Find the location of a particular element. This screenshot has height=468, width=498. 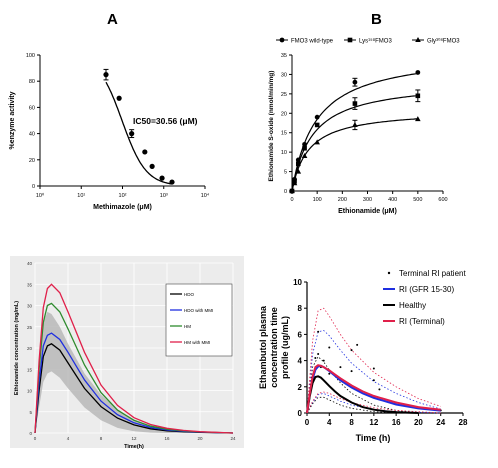

y-axis-label-line: profile (ug/mL) is located at coordinates (285, 347).